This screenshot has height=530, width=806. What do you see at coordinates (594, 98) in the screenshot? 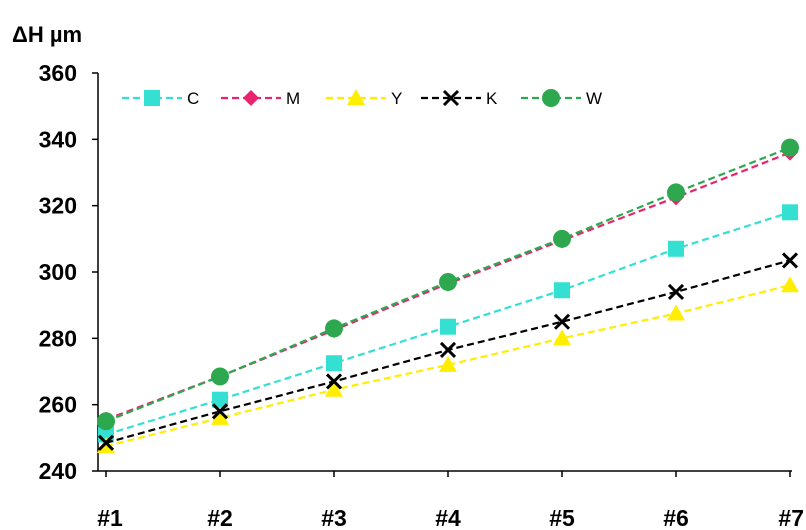
I see `legend-label: W` at bounding box center [594, 98].